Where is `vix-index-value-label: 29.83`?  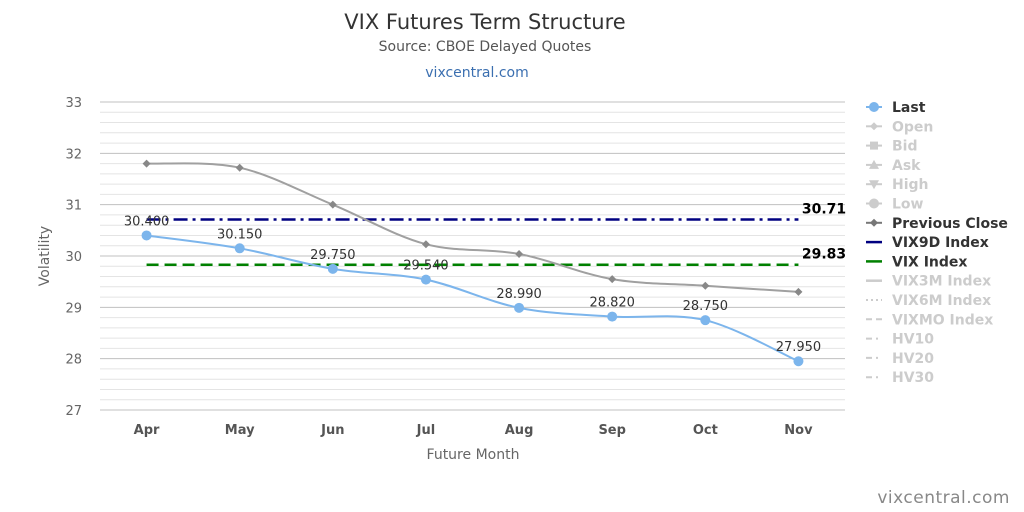 vix-index-value-label: 29.83 is located at coordinates (824, 255).